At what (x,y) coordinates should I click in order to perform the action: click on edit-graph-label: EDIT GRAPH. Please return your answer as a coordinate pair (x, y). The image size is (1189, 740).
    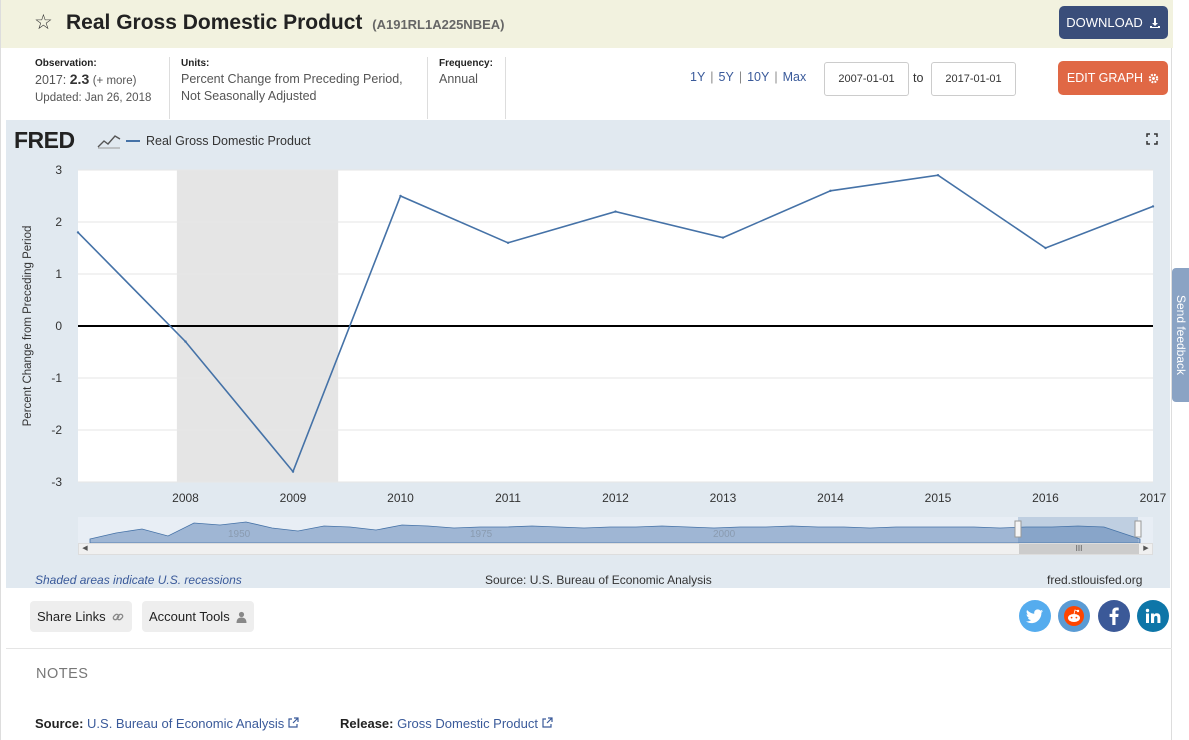
    Looking at the image, I should click on (1105, 78).